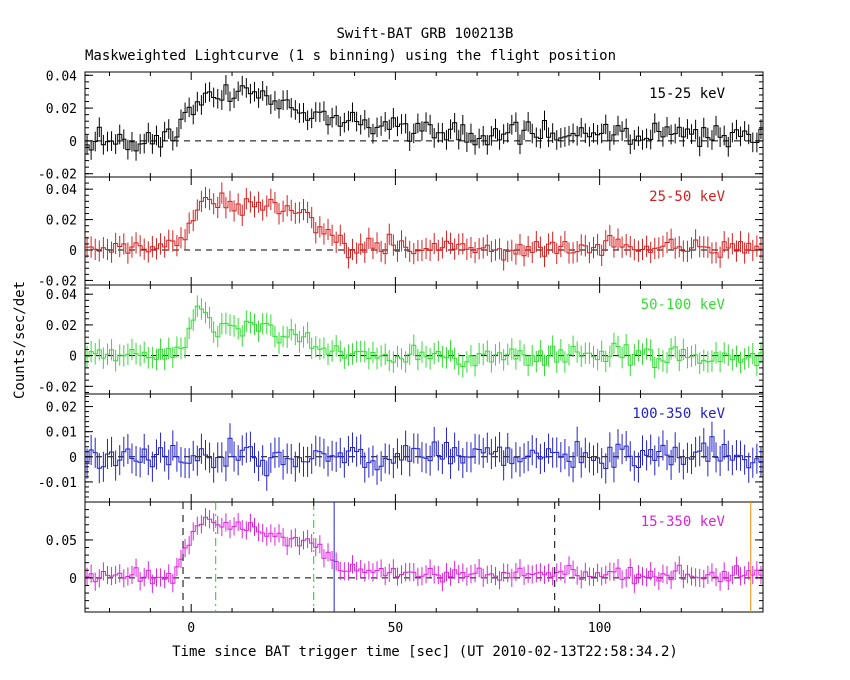 The width and height of the screenshot is (850, 680). Describe the element at coordinates (424, 34) in the screenshot. I see `figure-title: Swift-BAT GRB 100213B` at that location.